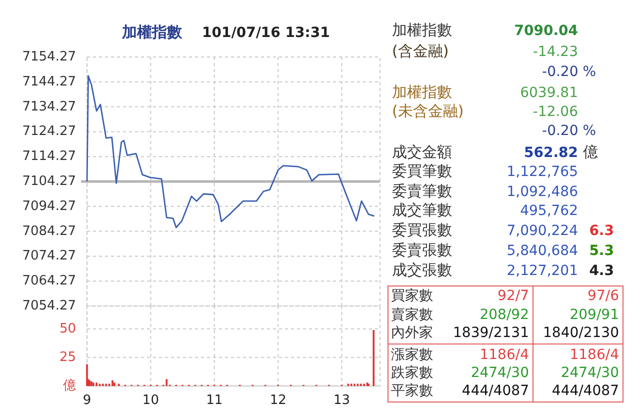  I want to click on x-tick-label: 12, so click(278, 400).